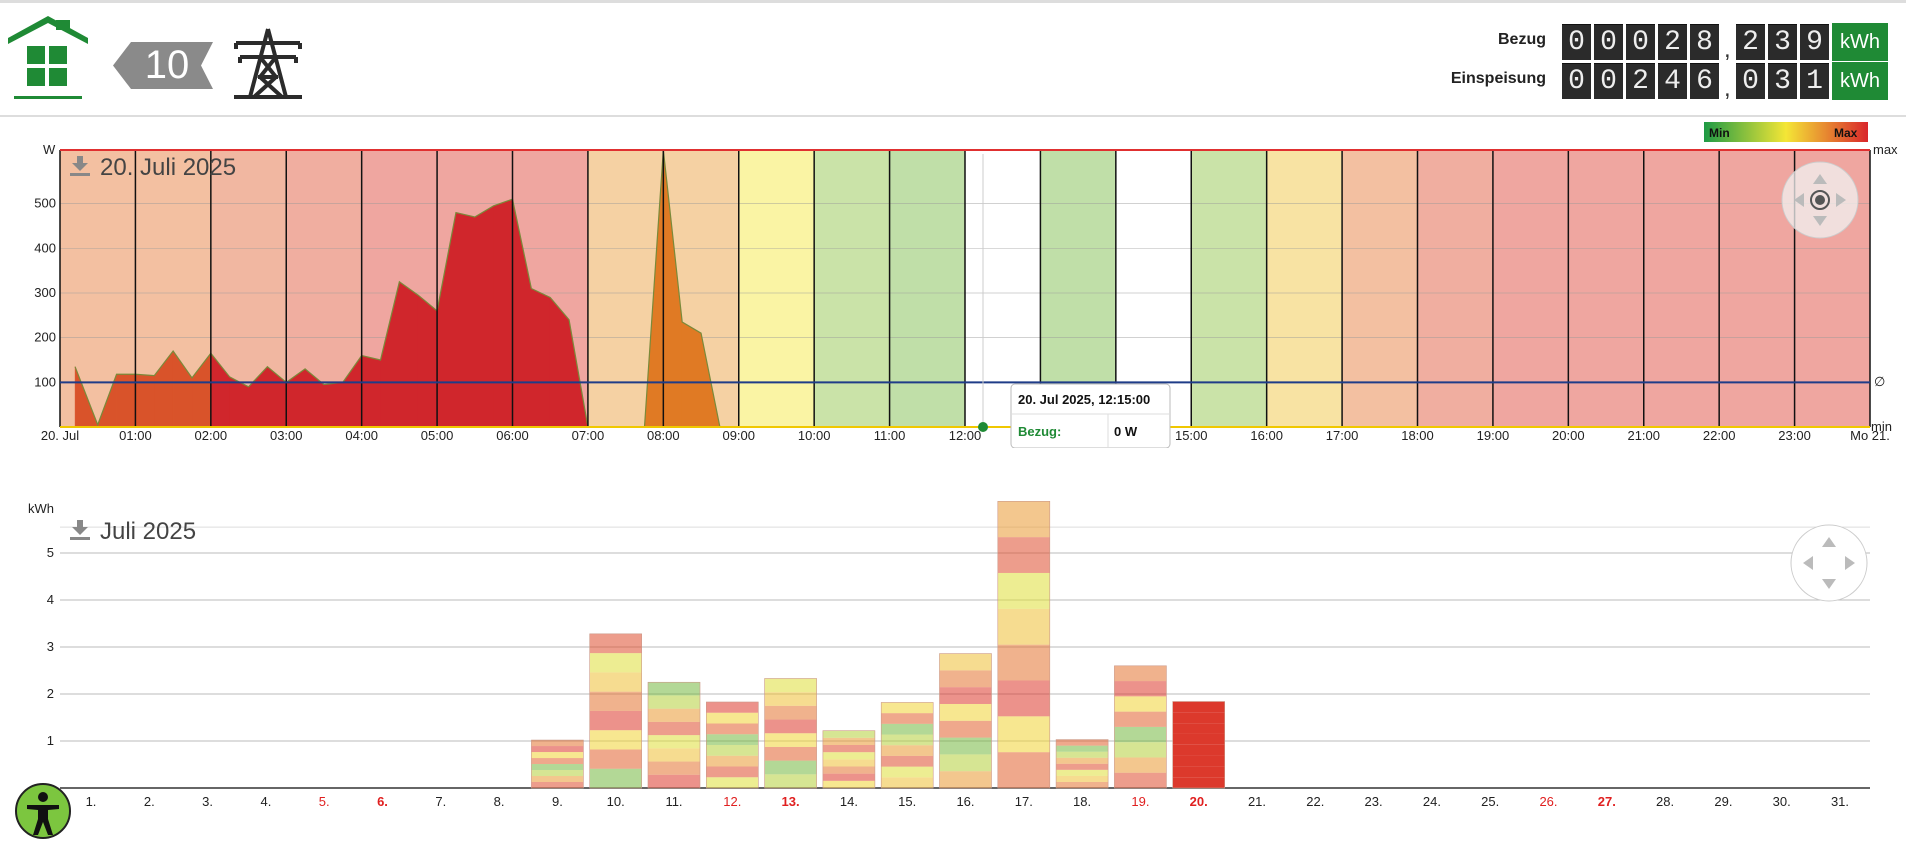  What do you see at coordinates (1140, 801) in the screenshot?
I see `x-tick-label: 19.` at bounding box center [1140, 801].